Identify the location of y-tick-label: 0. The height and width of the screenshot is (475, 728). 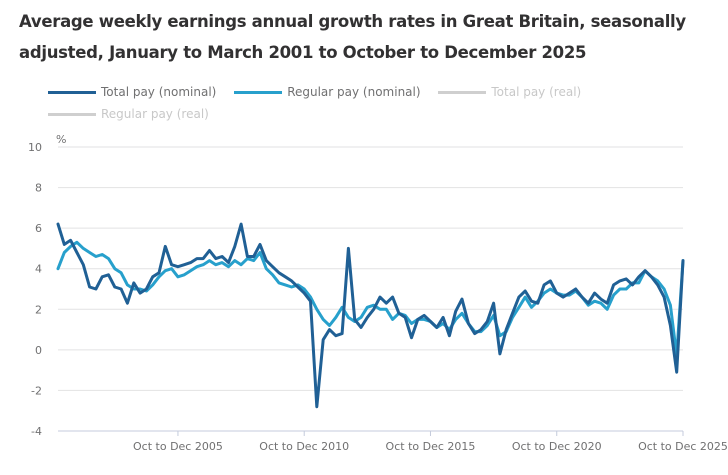
(38, 350).